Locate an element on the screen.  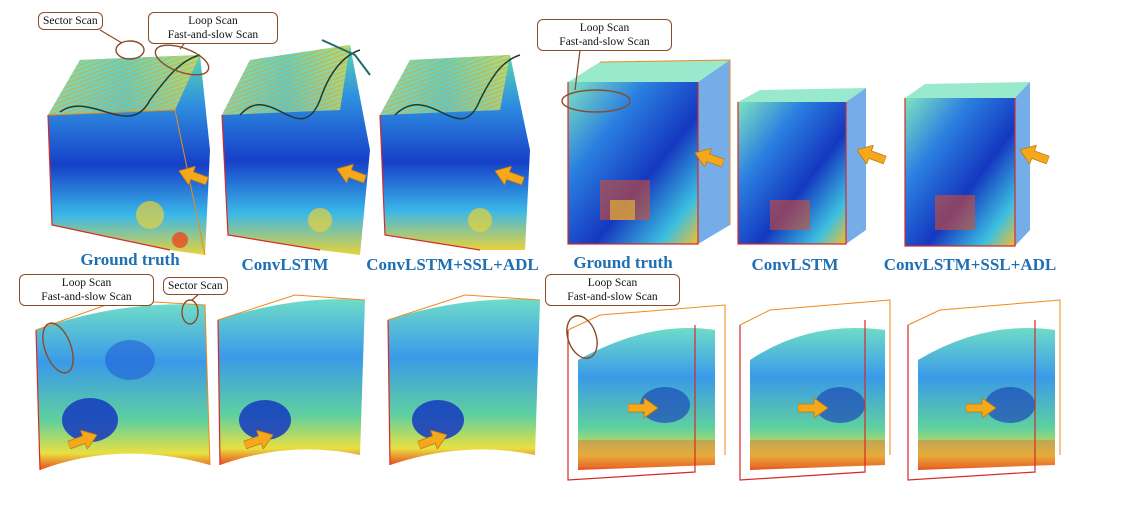
loop-scan-callout-bottom-left: Loop Scan Fast-and-slow Scan is located at coordinates (86, 290).